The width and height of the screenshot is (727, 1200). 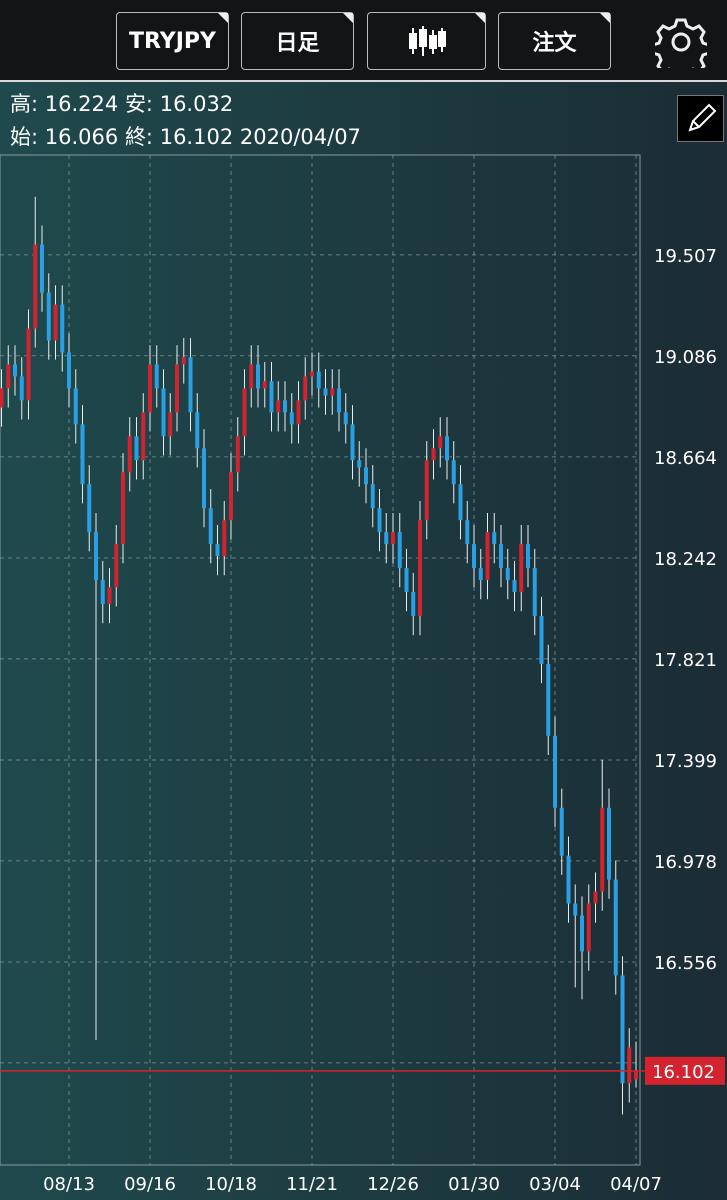 I want to click on settings-icon, so click(x=681, y=42).